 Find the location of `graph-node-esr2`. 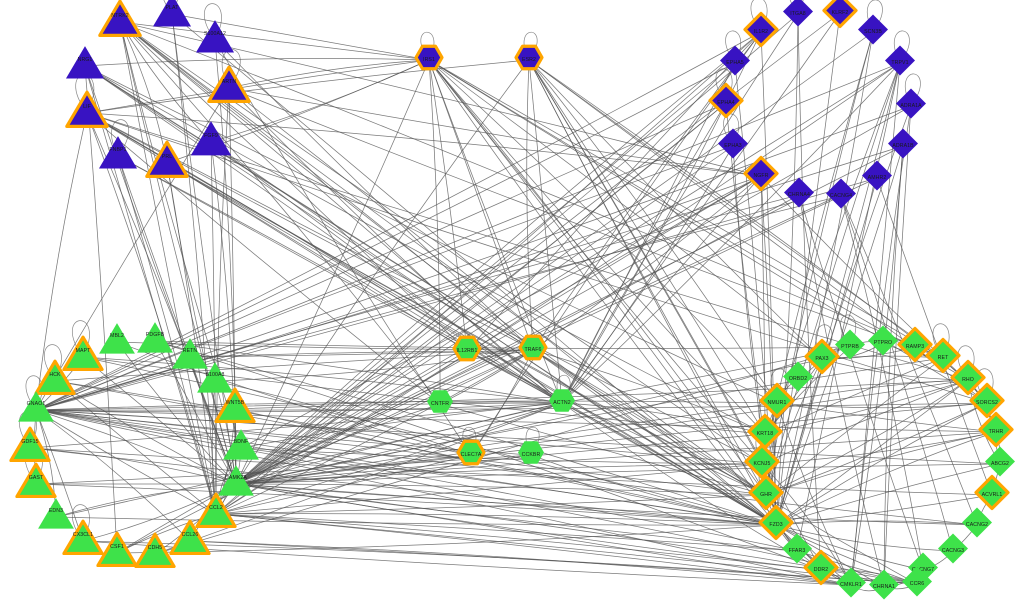

graph-node-esr2 is located at coordinates (529, 60).